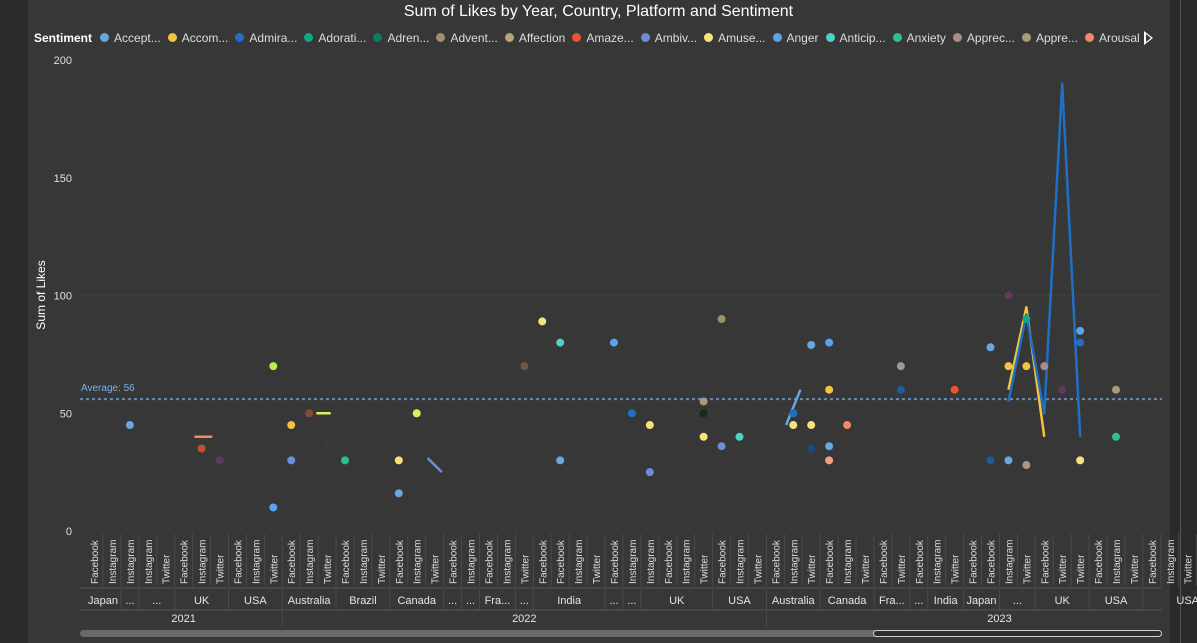 Image resolution: width=1197 pixels, height=643 pixels. What do you see at coordinates (41, 294) in the screenshot?
I see `y-axis-label: Sum of Likes` at bounding box center [41, 294].